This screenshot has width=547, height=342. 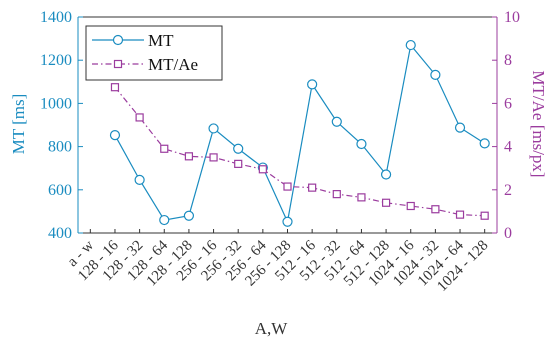 I want to click on y-left-tick-label: 1400, so click(x=56, y=17).